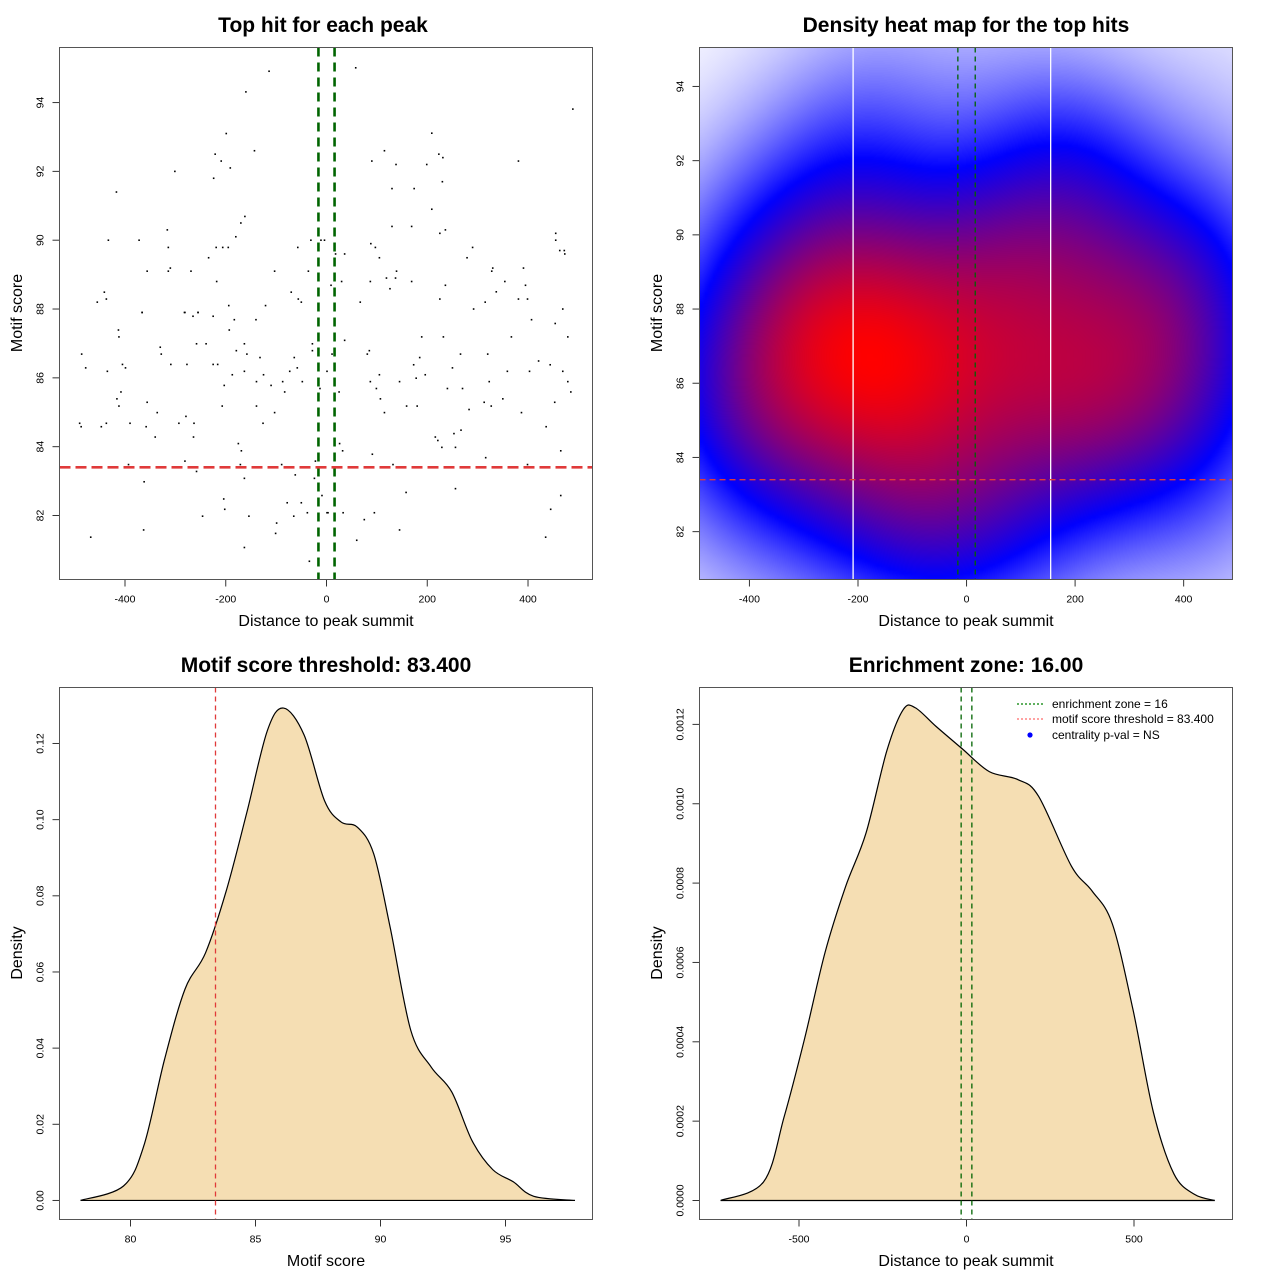 This screenshot has width=1280, height=1280. Describe the element at coordinates (657, 952) in the screenshot. I see `distance-density-ylabel: Density` at that location.